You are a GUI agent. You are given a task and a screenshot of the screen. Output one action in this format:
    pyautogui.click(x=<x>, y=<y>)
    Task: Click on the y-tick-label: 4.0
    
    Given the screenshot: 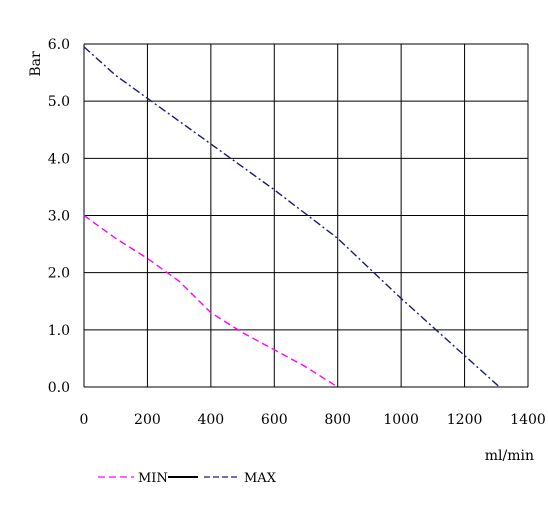 What is the action you would take?
    pyautogui.click(x=59, y=159)
    